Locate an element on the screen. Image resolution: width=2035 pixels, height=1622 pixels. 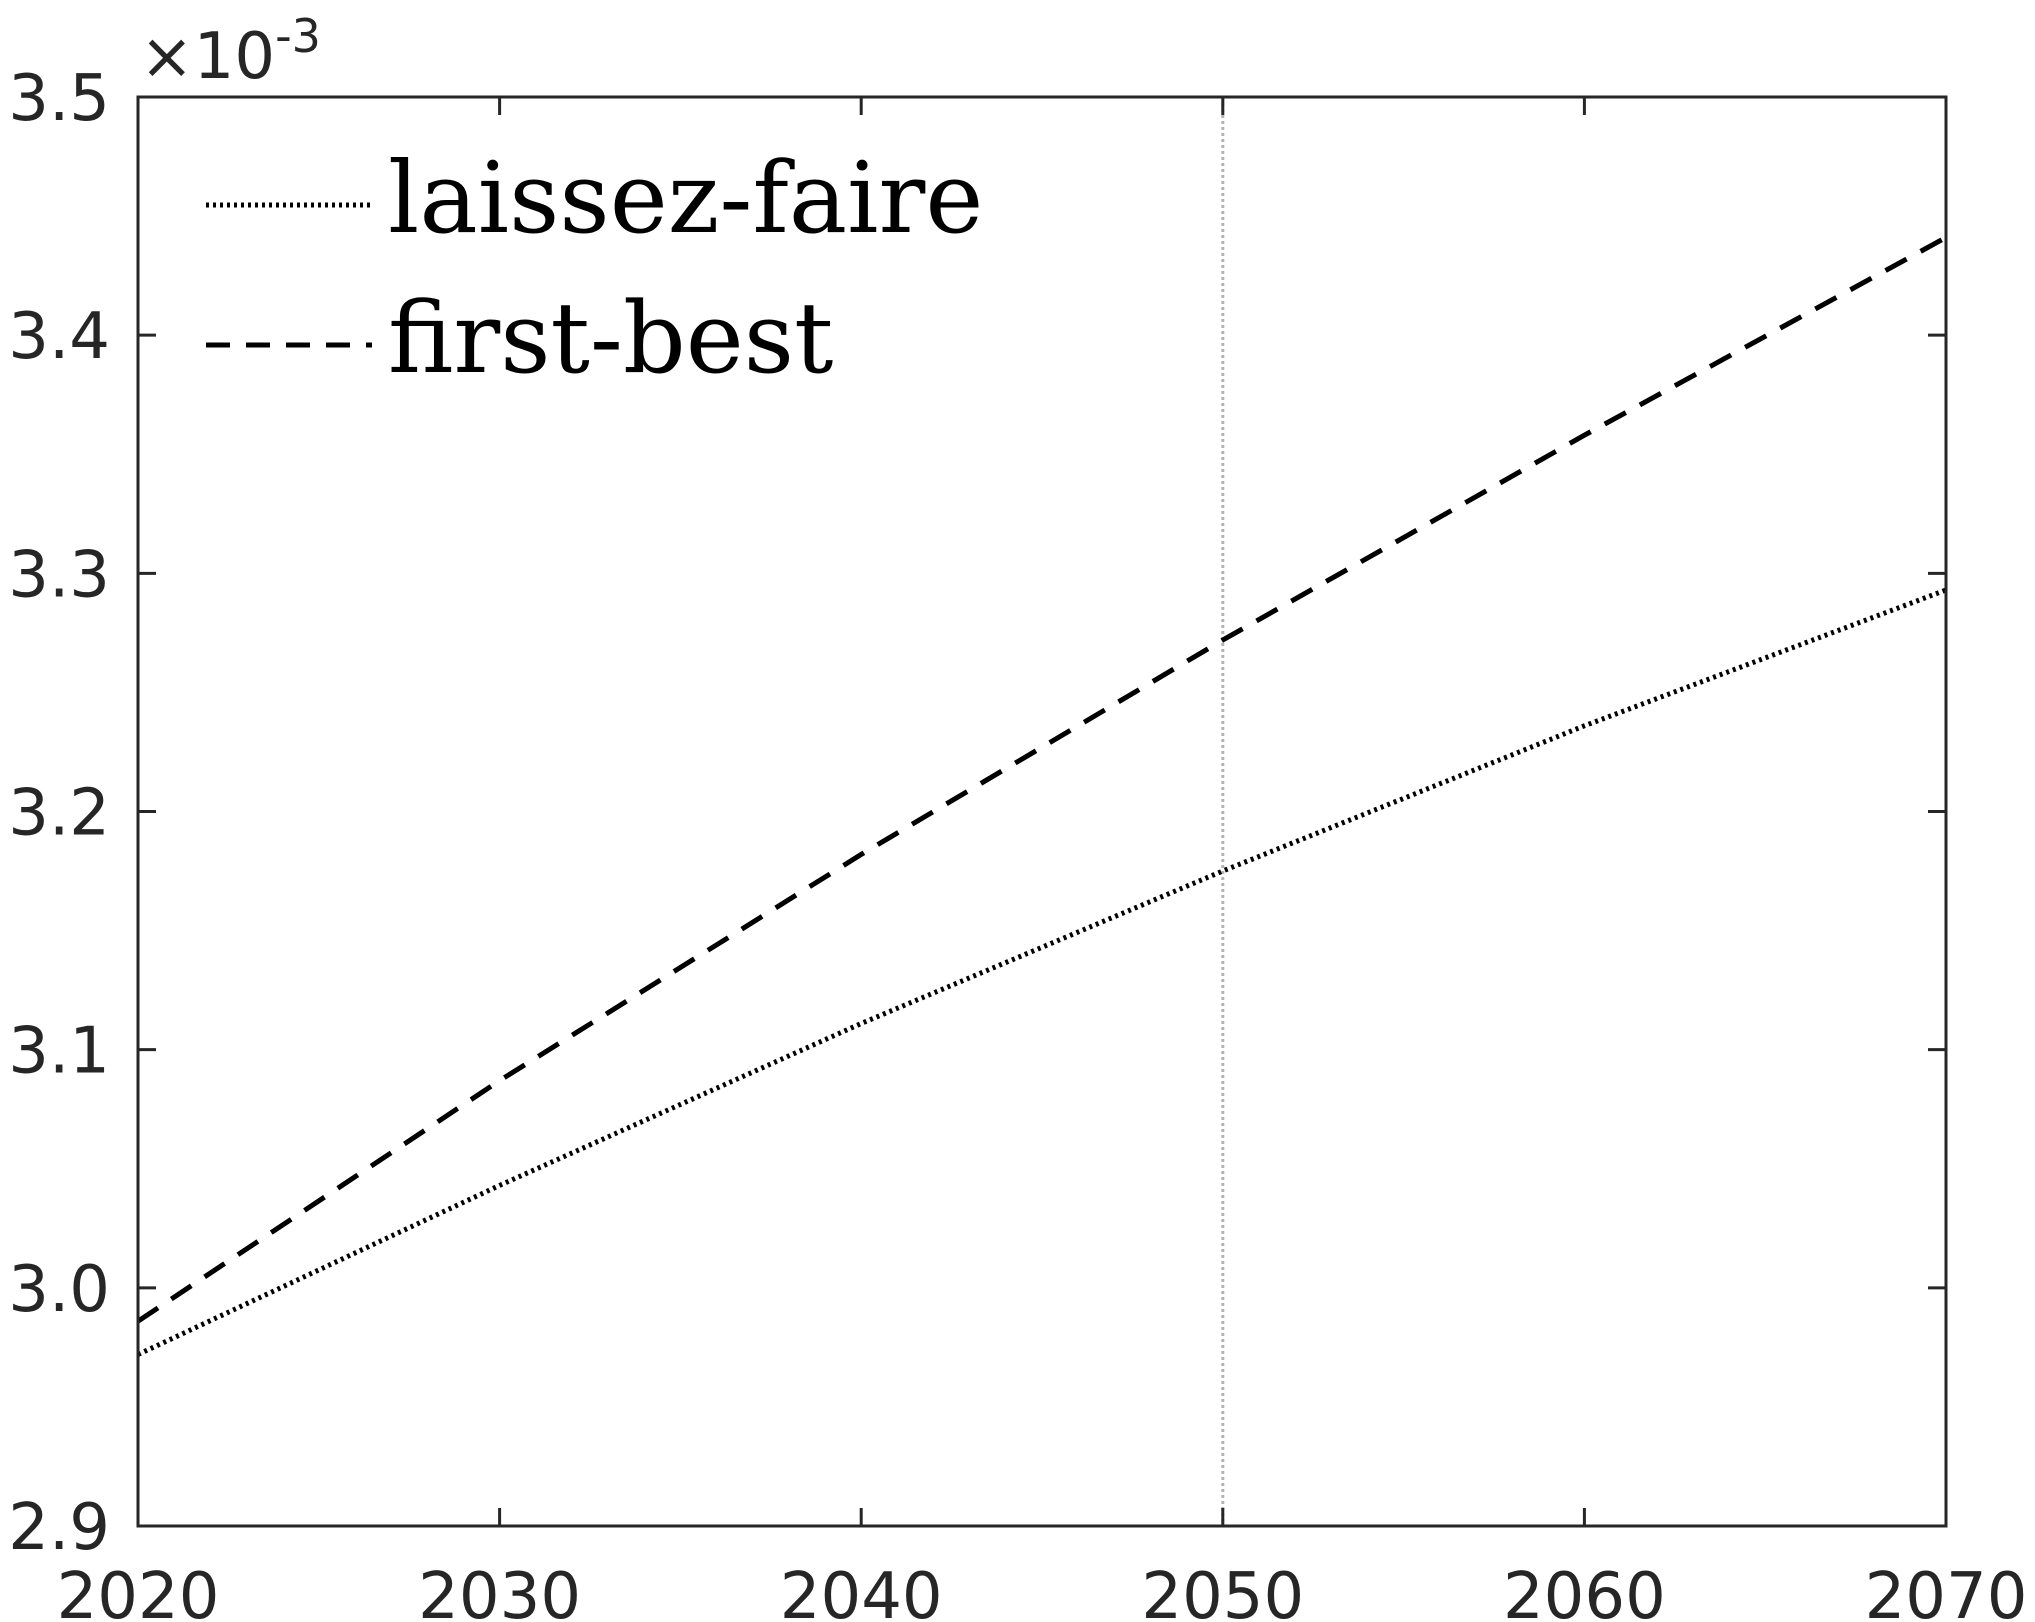
y-tick-label: 3.1 is located at coordinates (59, 1052).